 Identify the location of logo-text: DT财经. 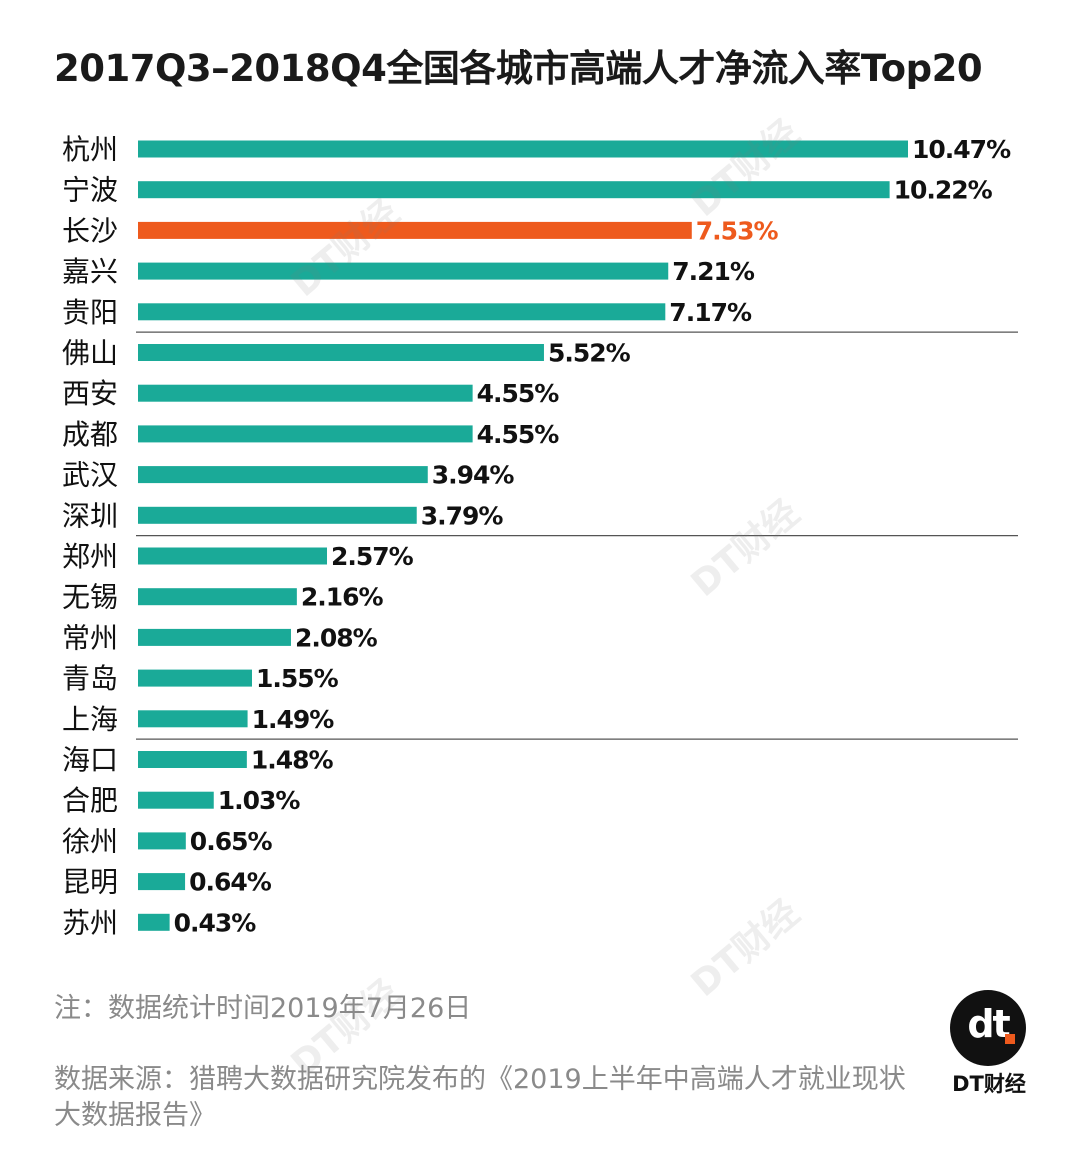
(989, 1084).